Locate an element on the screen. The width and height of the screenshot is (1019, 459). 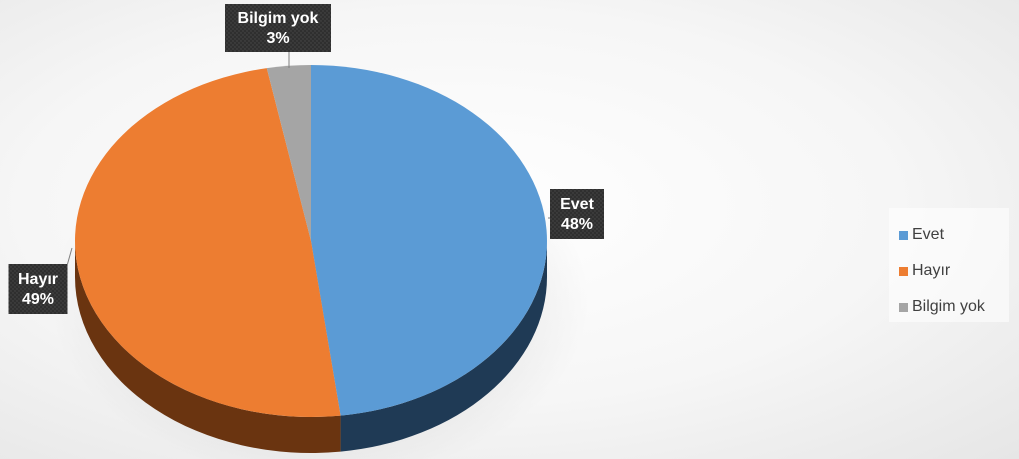
legend-item-bilgim-yok: Bilgim yok is located at coordinates (954, 307).